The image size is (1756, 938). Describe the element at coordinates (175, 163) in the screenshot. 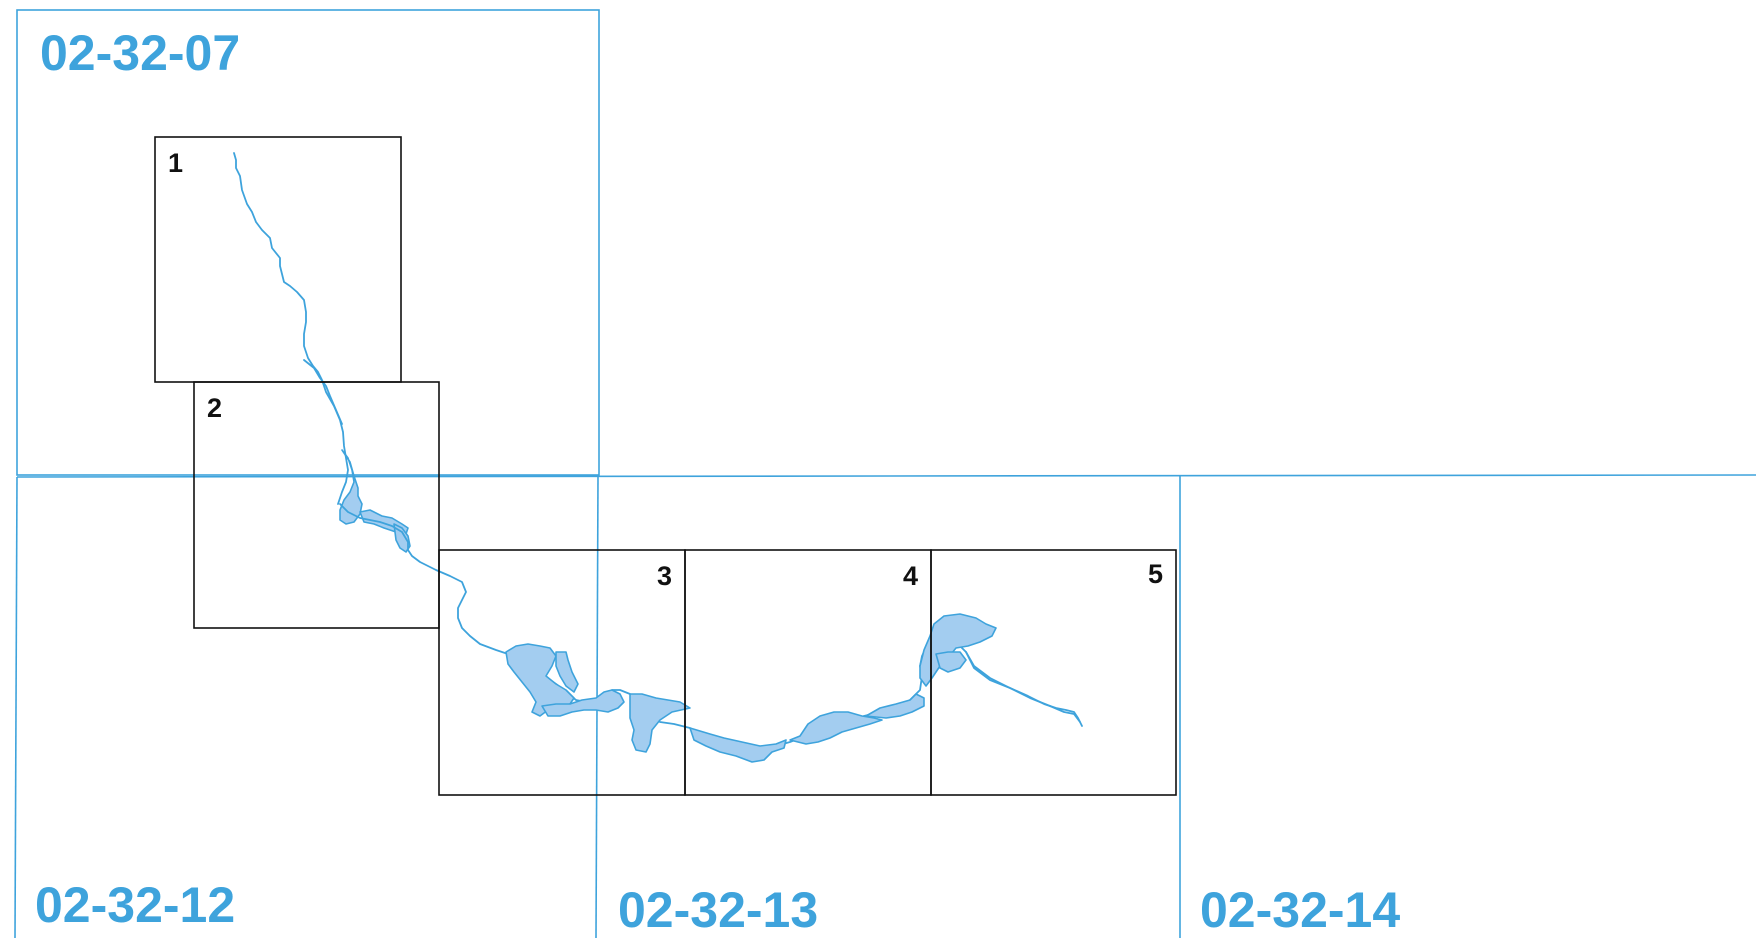

I see `tile-label-1: 1` at that location.